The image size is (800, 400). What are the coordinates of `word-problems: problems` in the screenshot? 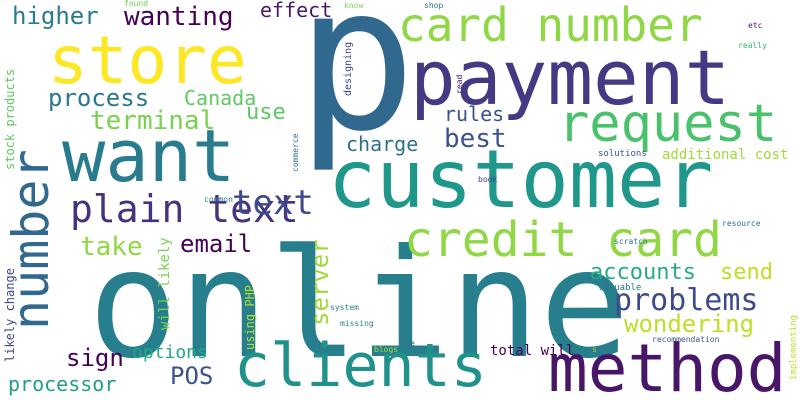 It's located at (686, 300).